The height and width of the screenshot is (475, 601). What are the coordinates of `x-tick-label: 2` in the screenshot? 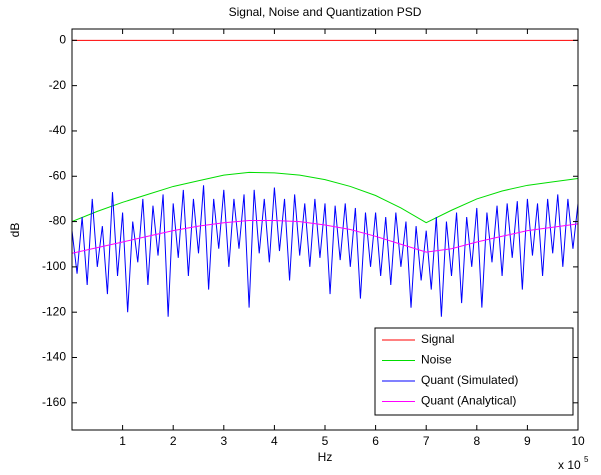 It's located at (173, 441).